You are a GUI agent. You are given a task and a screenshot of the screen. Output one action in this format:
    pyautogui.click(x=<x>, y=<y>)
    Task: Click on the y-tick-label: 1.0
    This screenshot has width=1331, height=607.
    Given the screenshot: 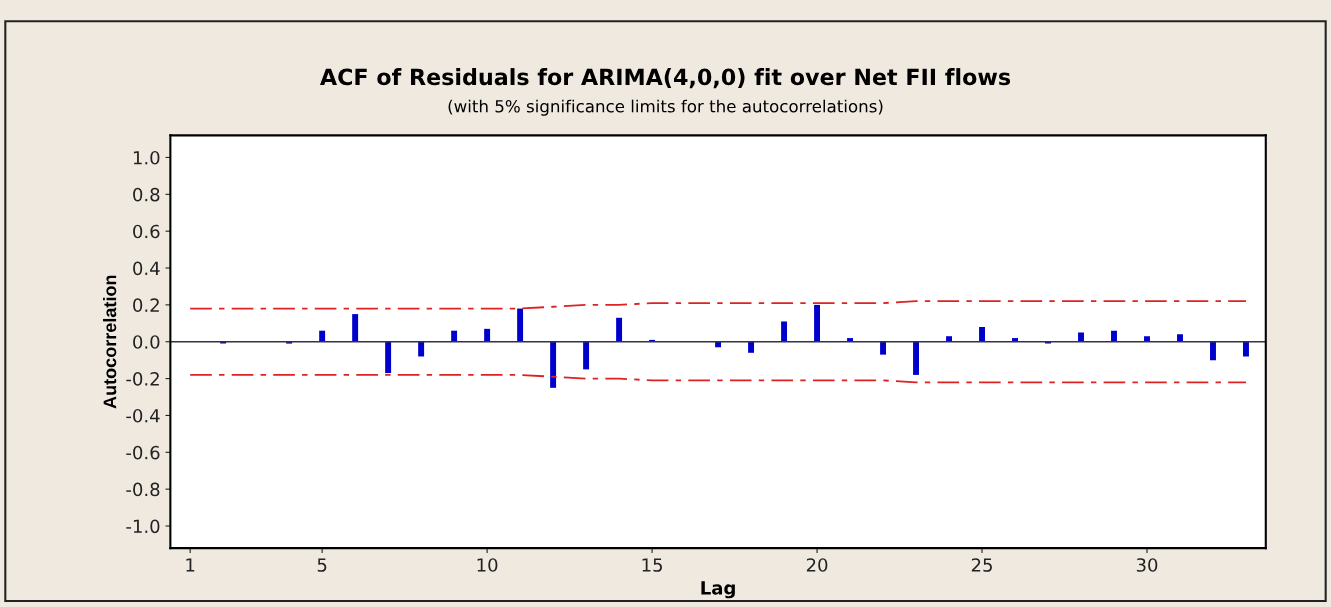 What is the action you would take?
    pyautogui.click(x=146, y=157)
    